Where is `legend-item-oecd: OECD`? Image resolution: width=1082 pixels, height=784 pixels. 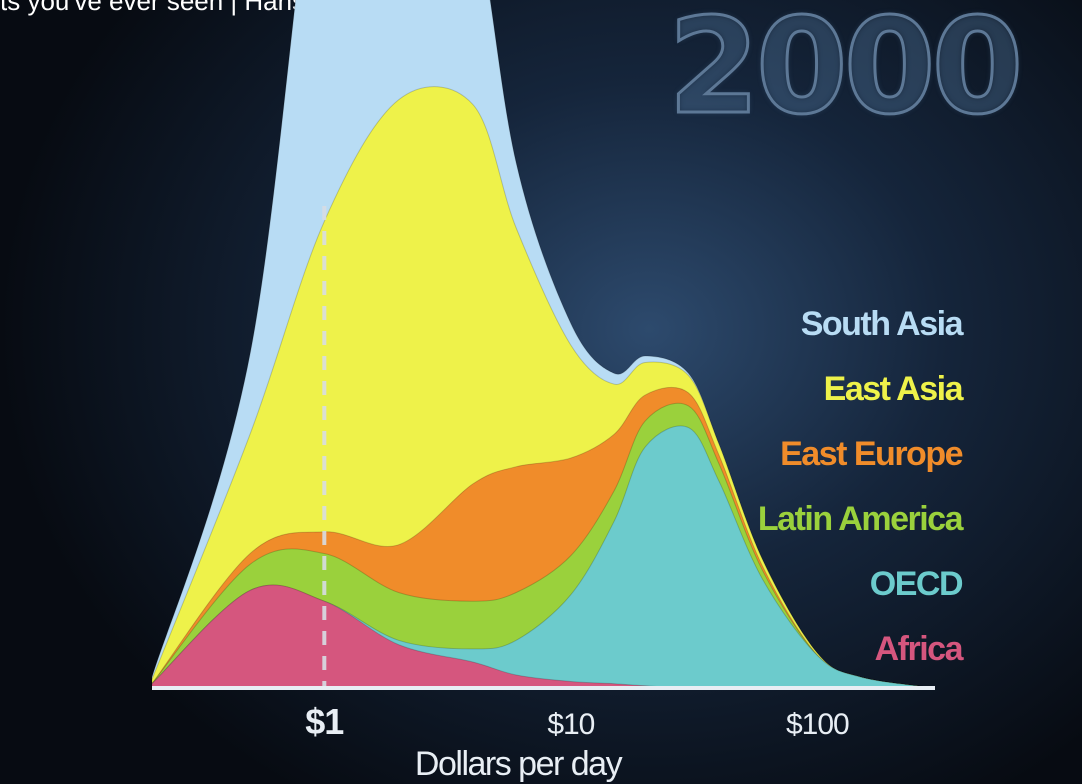 legend-item-oecd: OECD is located at coordinates (916, 584).